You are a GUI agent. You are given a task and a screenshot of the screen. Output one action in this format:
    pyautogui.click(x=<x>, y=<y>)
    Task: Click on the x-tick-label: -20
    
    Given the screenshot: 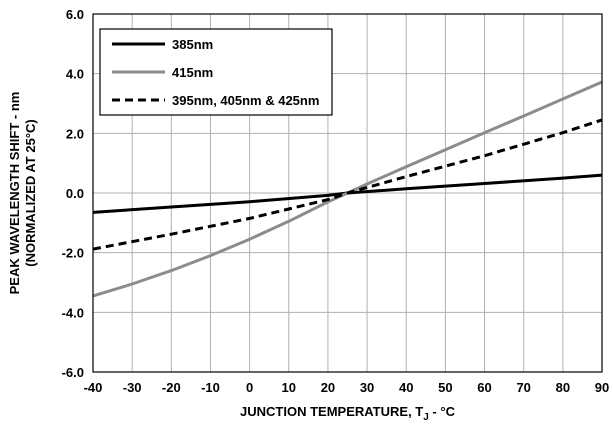 What is the action you would take?
    pyautogui.click(x=171, y=387)
    